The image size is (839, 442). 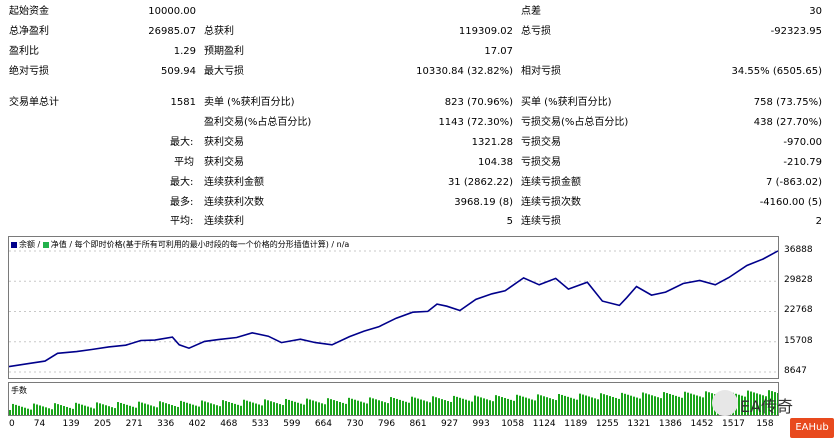 I want to click on y-tick-label-2: 22768, so click(x=798, y=310).